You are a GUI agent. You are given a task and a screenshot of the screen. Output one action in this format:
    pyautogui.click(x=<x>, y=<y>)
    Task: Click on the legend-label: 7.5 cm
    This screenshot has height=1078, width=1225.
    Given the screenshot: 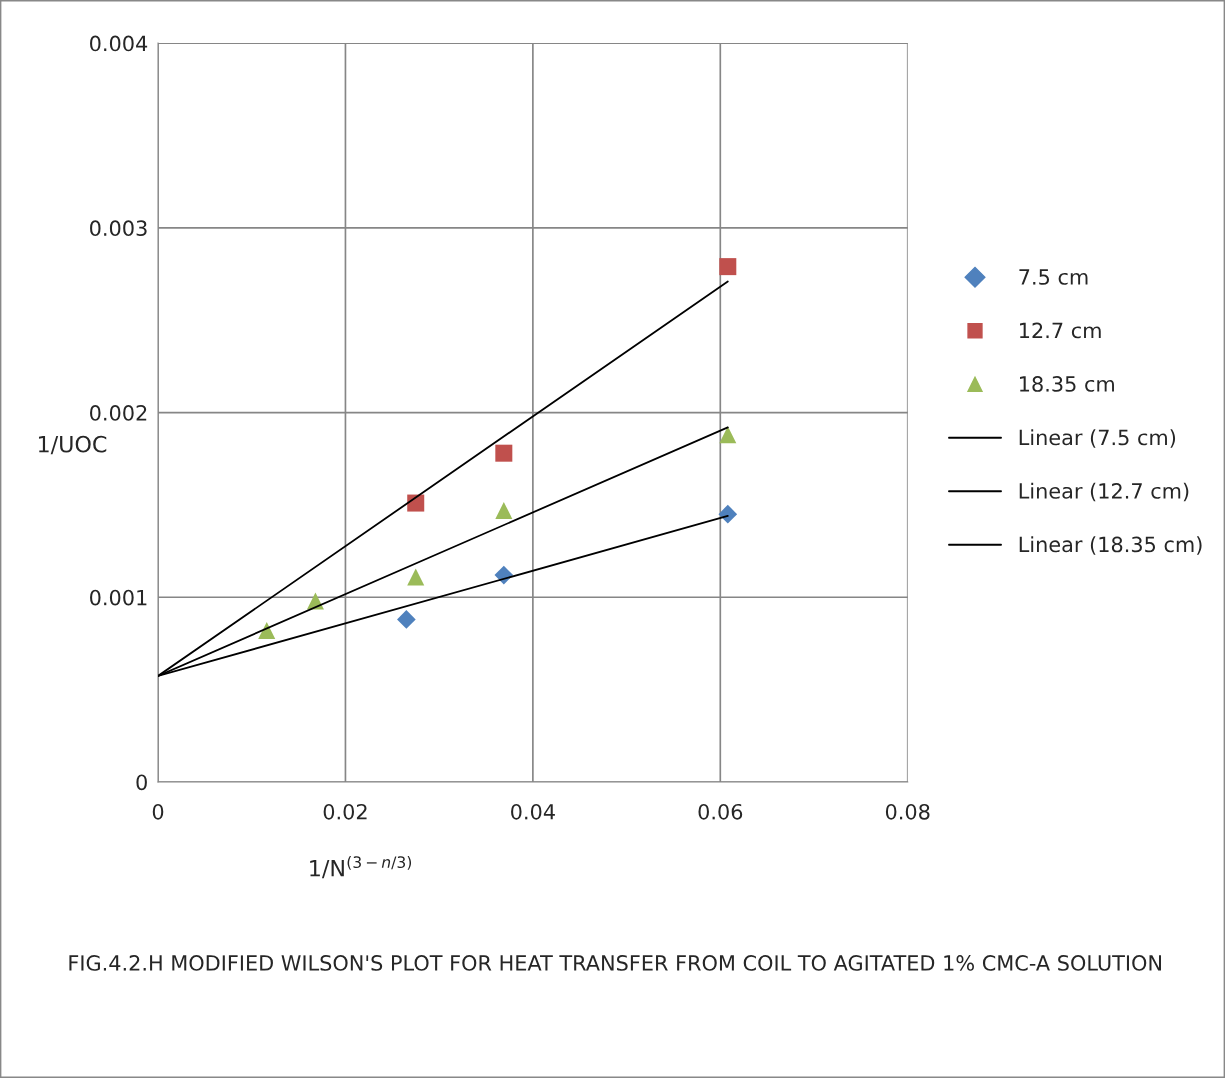 What is the action you would take?
    pyautogui.click(x=1053, y=277)
    